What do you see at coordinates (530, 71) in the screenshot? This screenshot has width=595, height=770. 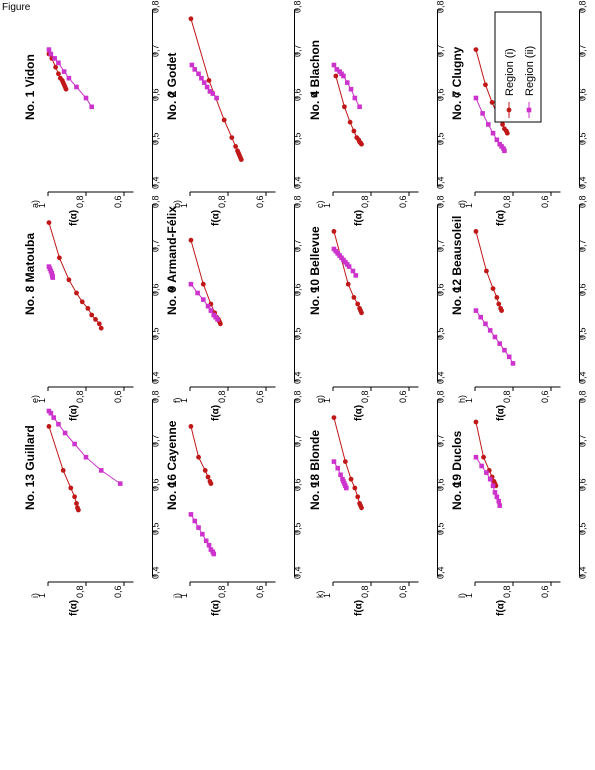 I see `legend-label-region-ii: Region (ii)` at bounding box center [530, 71].